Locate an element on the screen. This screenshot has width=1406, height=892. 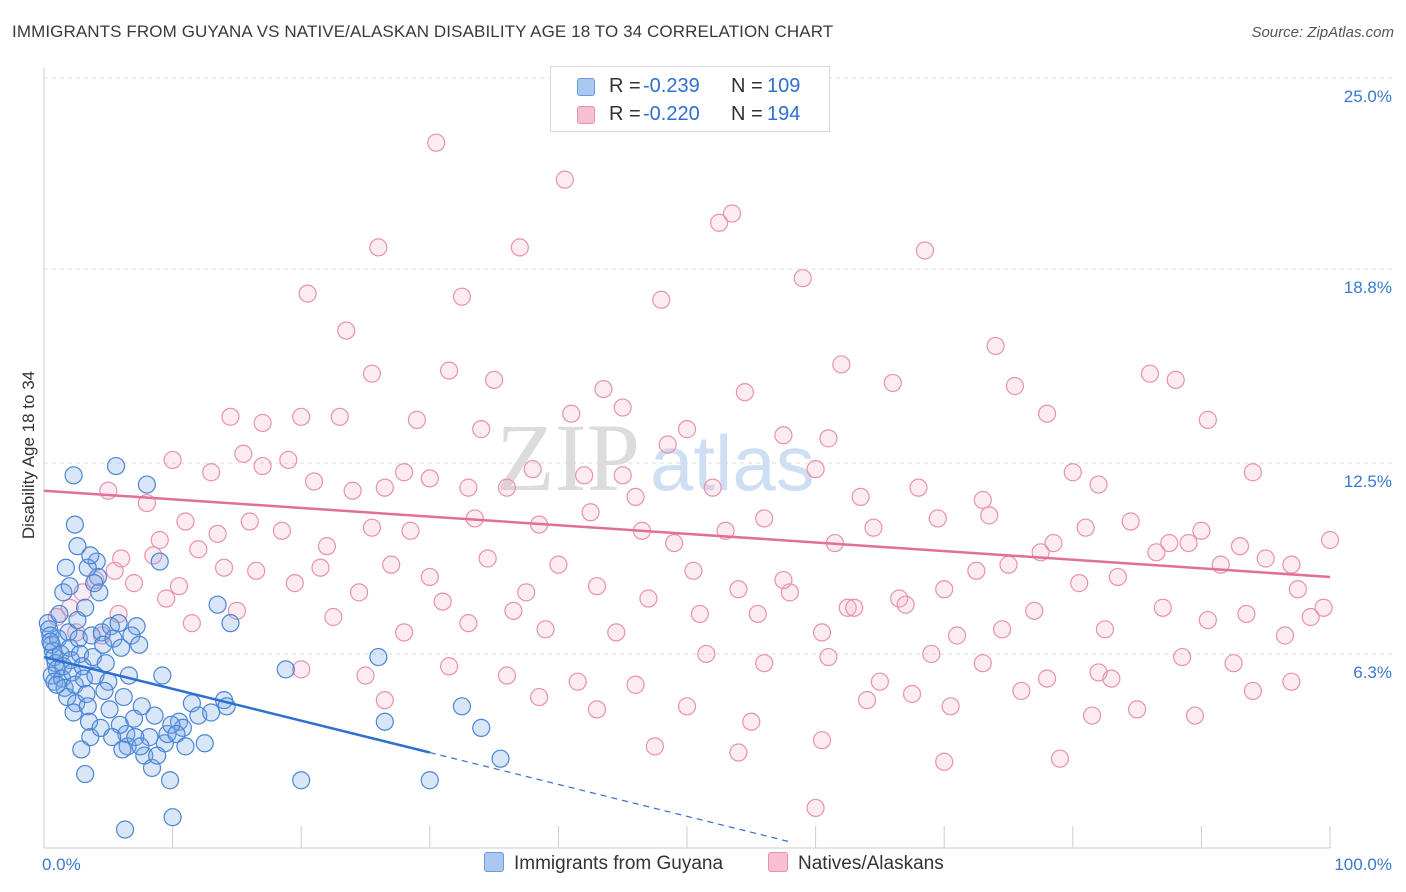
legend-swatch-guyana is located at coordinates (586, 87).